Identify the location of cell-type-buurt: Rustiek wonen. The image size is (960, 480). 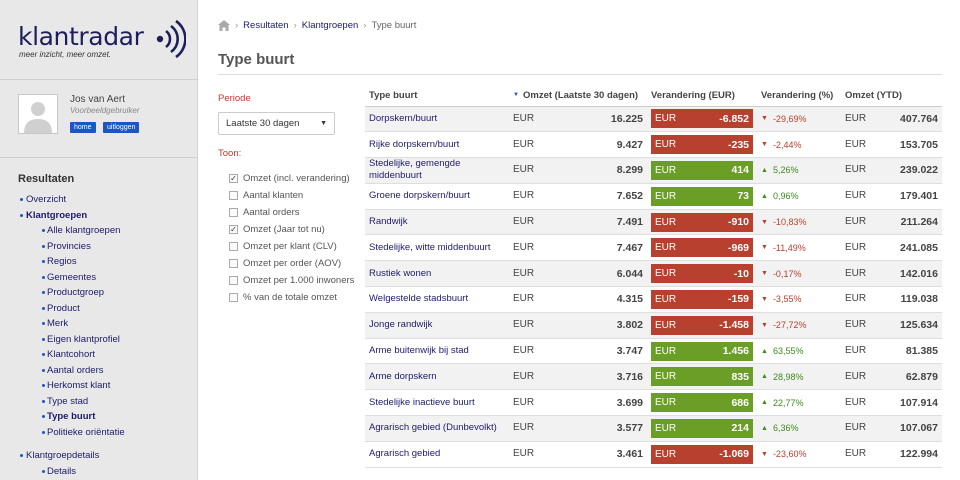
(437, 274).